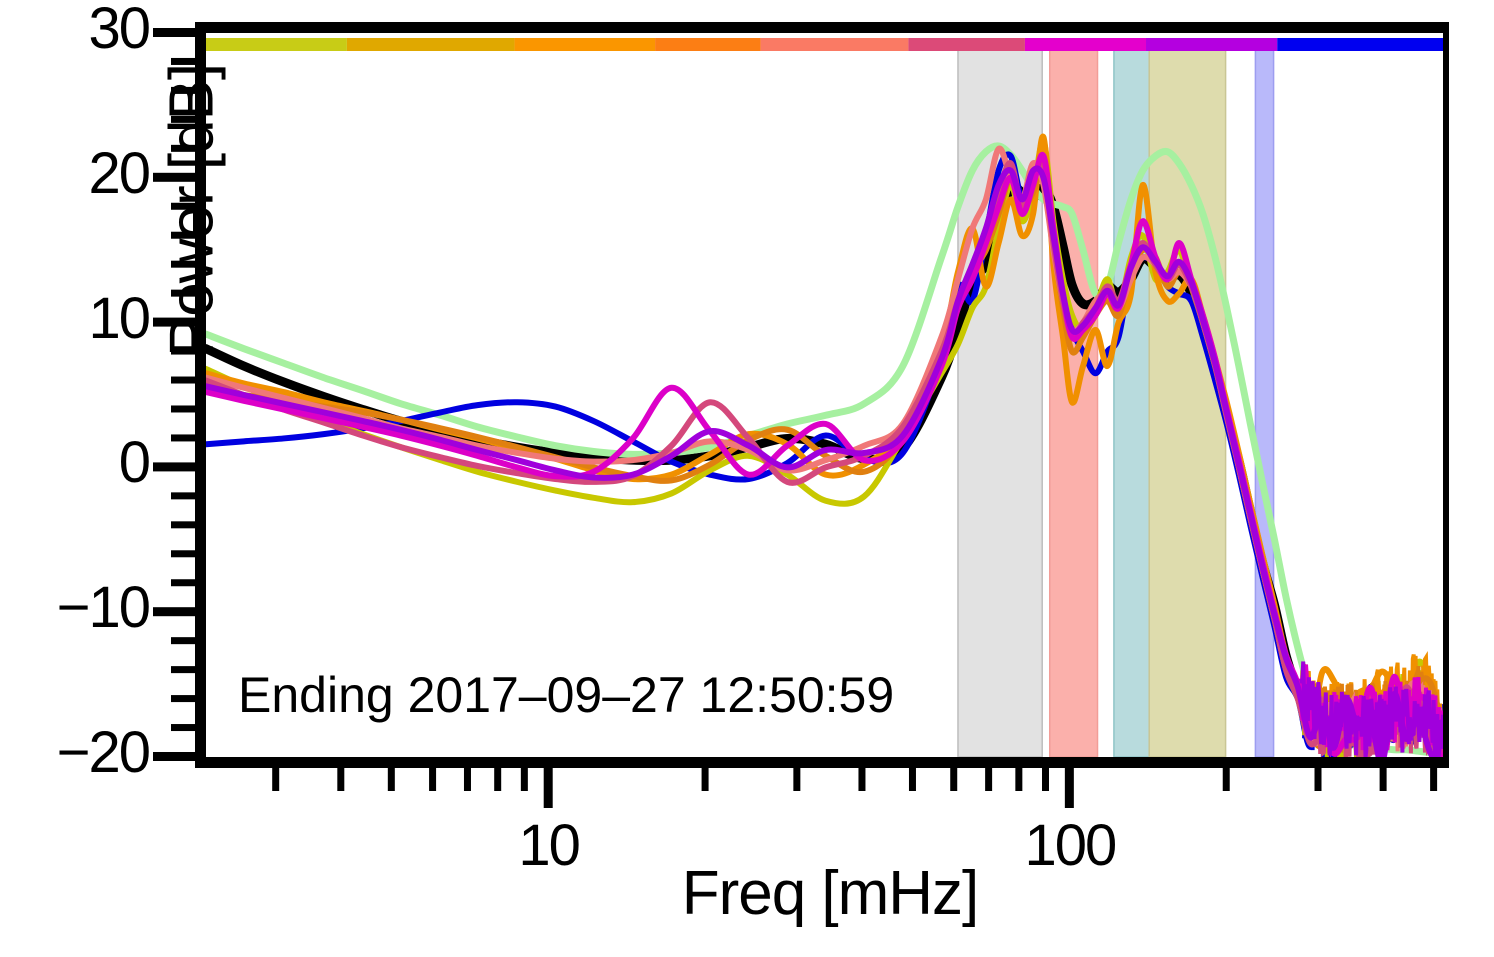 Image resolution: width=1494 pixels, height=957 pixels. Describe the element at coordinates (566, 695) in the screenshot. I see `ending-timestamp-annotation: Ending 2017‒09‒27 12:50:59` at that location.